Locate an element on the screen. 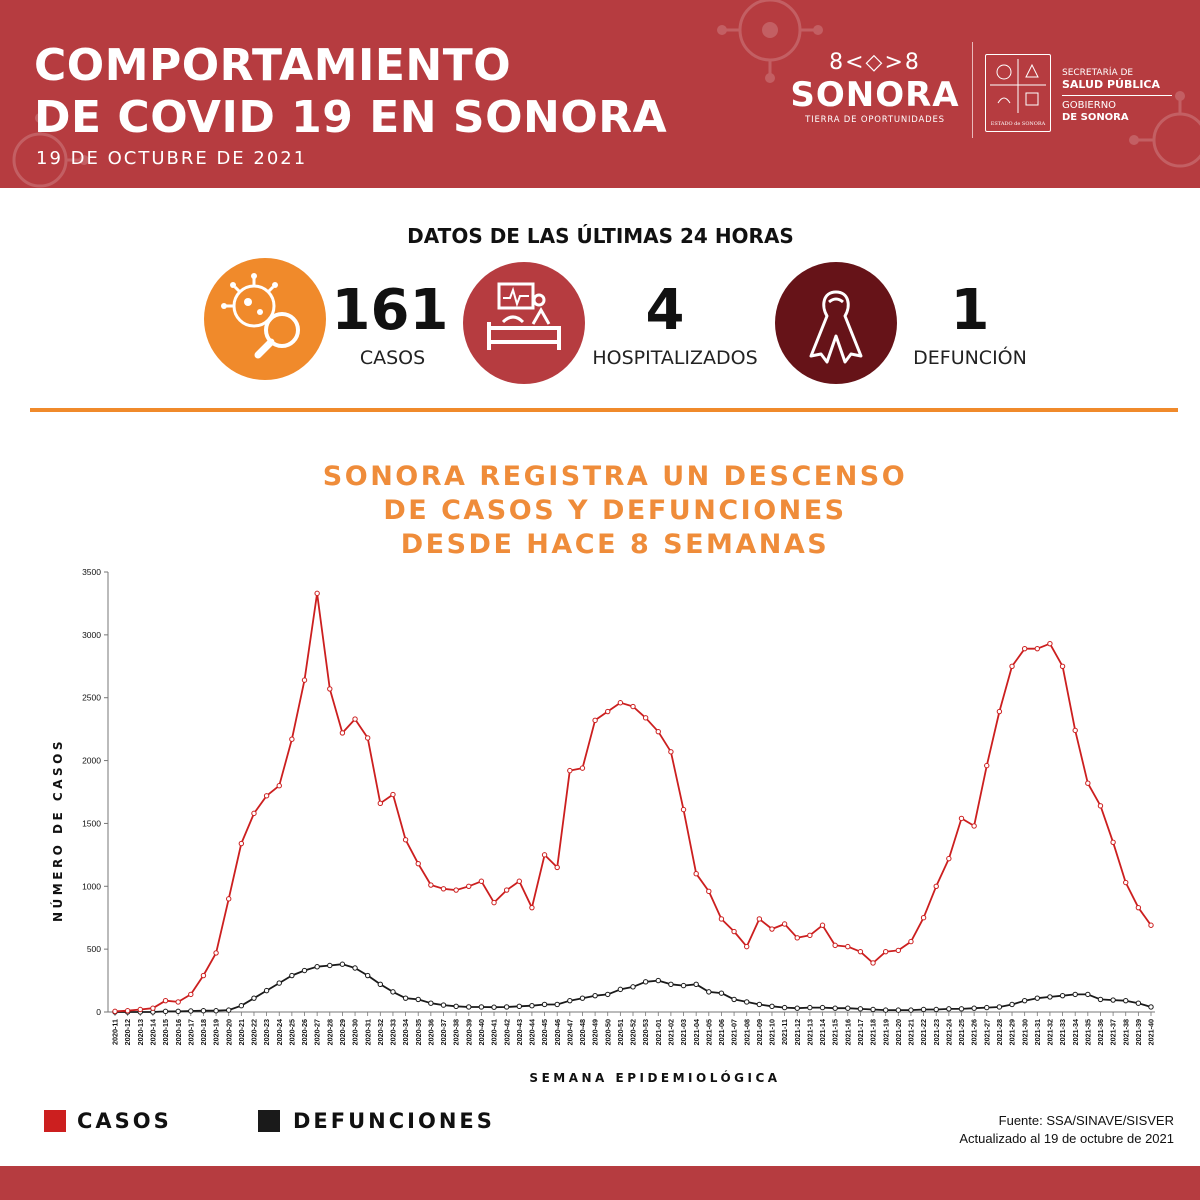 This screenshot has width=1200, height=1200. x-tick-label: 2021-12 is located at coordinates (797, 1032).